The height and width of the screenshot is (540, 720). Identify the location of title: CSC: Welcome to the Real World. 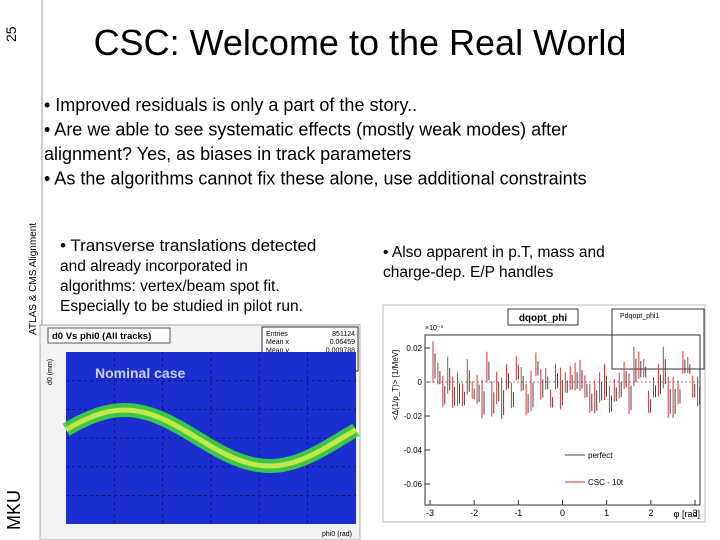
(360, 42).